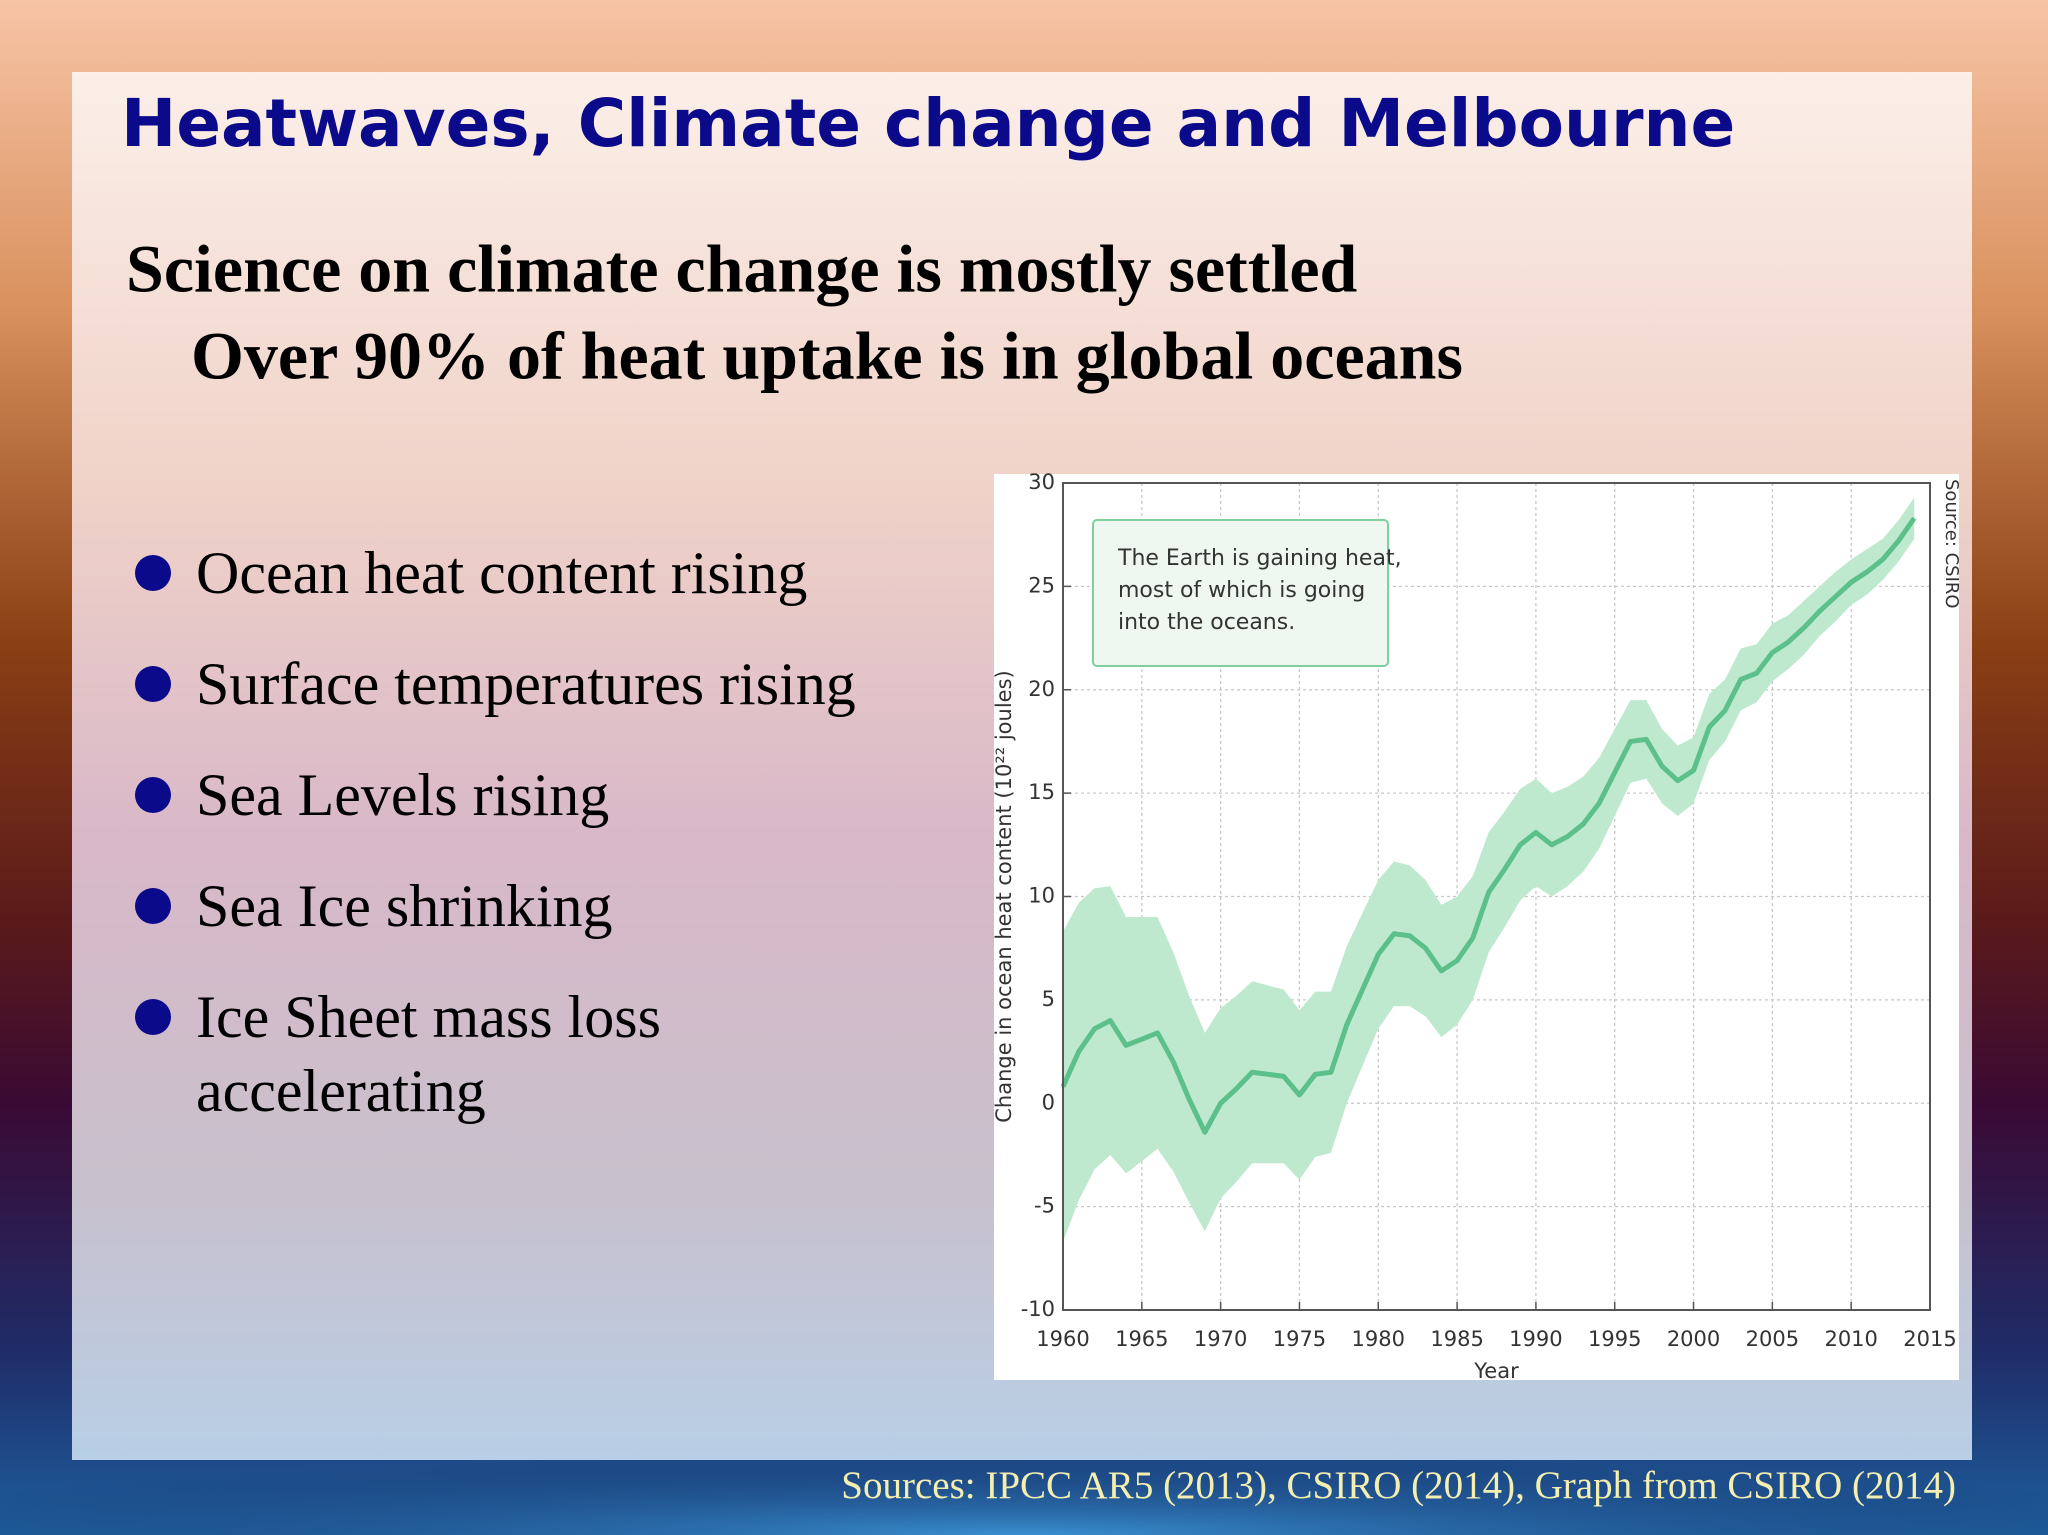 This screenshot has width=2048, height=1535. I want to click on x-tick-label: 1985, so click(1456, 1339).